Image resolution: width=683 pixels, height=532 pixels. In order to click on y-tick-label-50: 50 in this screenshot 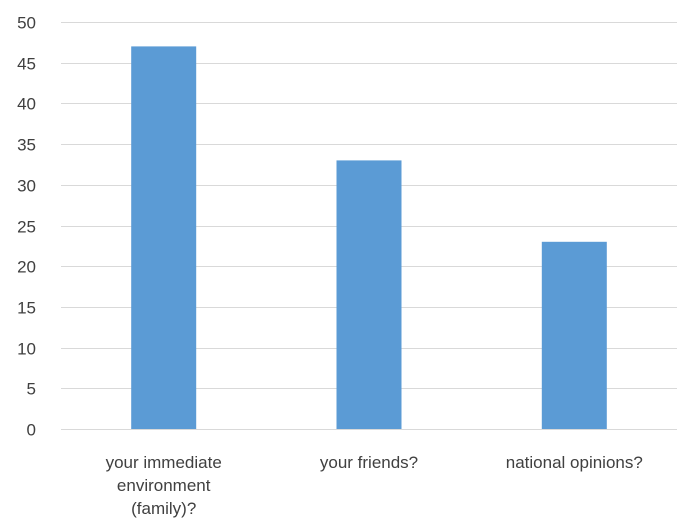, I will do `click(26, 23)`.